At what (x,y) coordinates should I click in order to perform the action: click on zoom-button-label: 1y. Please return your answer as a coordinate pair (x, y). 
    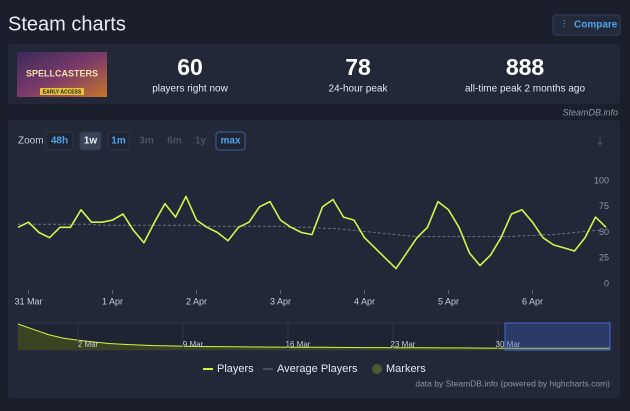
    Looking at the image, I should click on (201, 141).